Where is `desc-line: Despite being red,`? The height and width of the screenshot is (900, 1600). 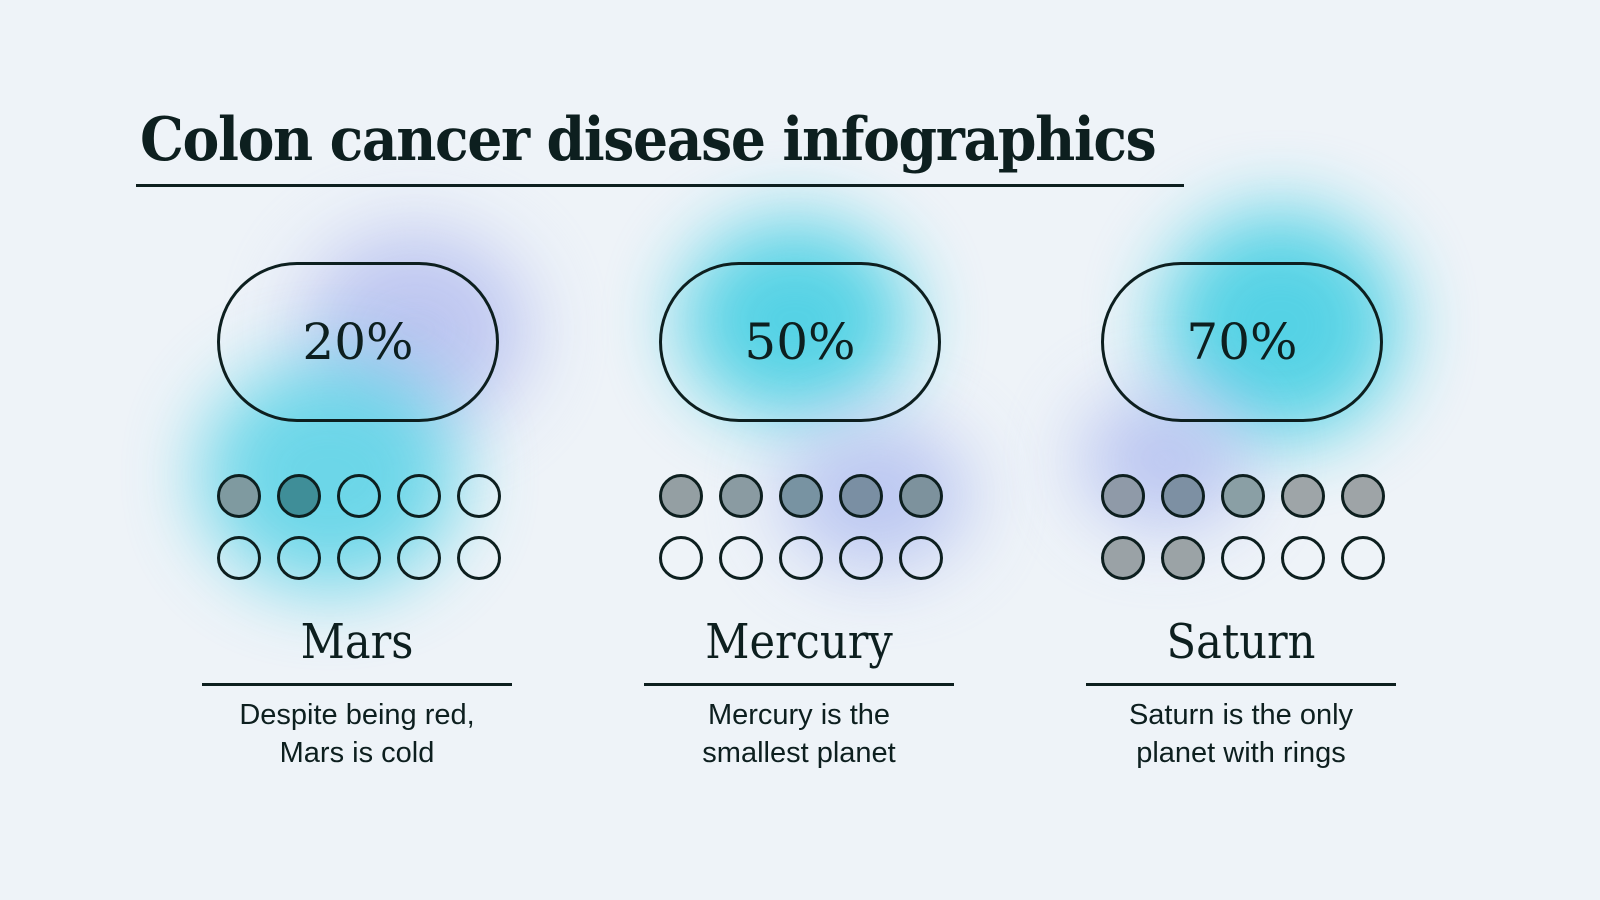 desc-line: Despite being red, is located at coordinates (357, 715).